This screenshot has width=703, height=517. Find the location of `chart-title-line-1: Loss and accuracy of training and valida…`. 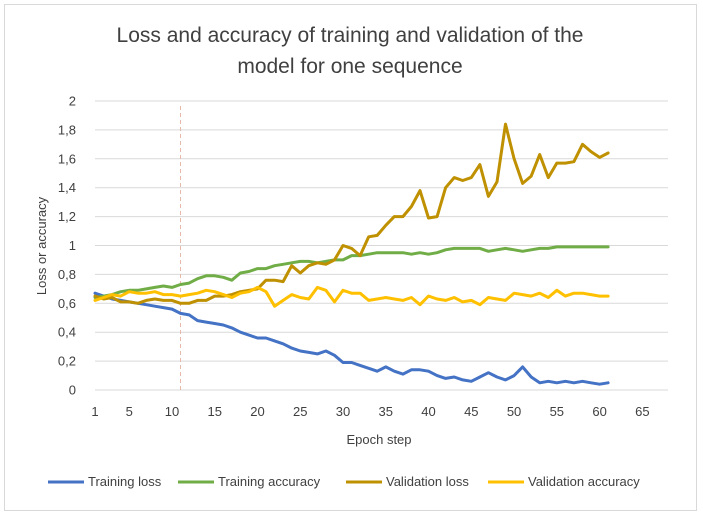

chart-title-line-1: Loss and accuracy of training and valida… is located at coordinates (350, 35).